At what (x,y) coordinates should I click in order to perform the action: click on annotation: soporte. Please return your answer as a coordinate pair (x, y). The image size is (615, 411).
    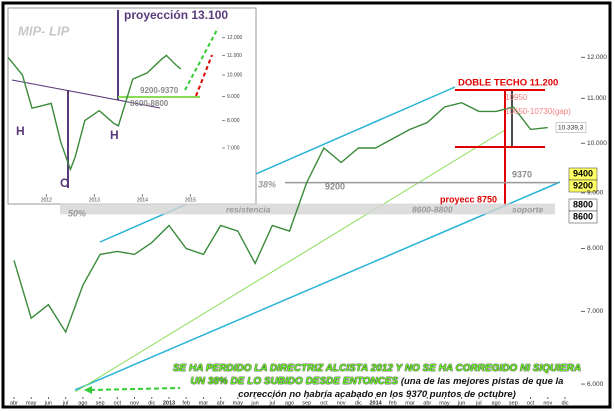
    Looking at the image, I should click on (527, 209).